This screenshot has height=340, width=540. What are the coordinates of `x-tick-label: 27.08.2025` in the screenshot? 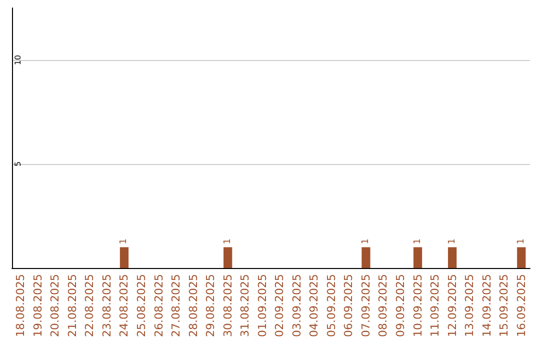 It's located at (176, 306).